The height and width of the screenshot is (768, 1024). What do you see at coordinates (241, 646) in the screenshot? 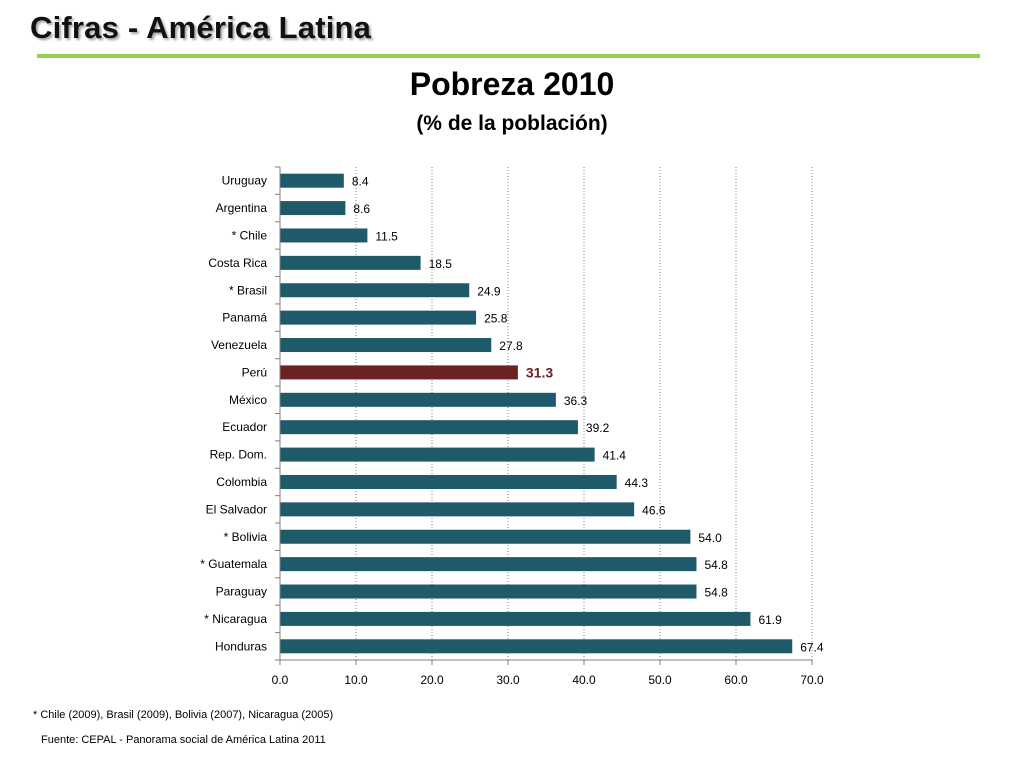
I see `category-label: Honduras` at bounding box center [241, 646].